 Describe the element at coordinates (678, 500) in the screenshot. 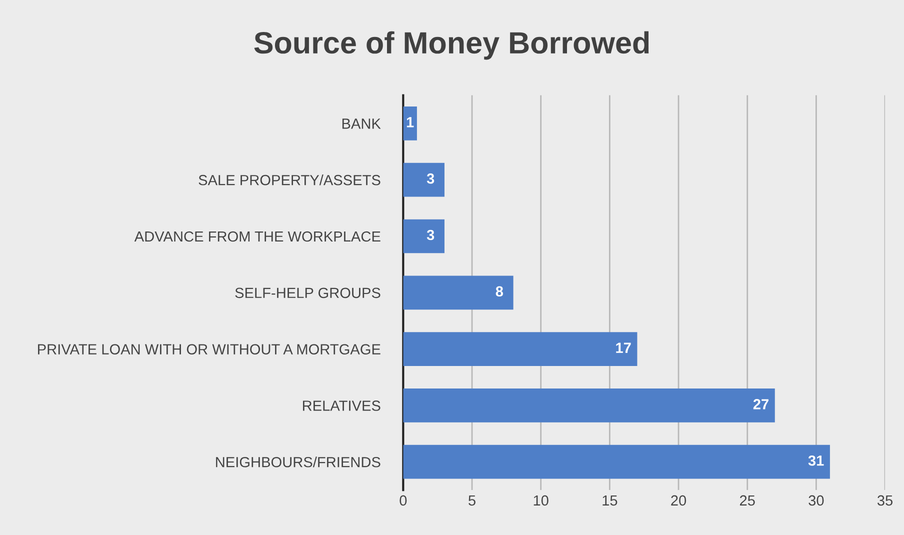

I see `x-tick-label: 20` at that location.